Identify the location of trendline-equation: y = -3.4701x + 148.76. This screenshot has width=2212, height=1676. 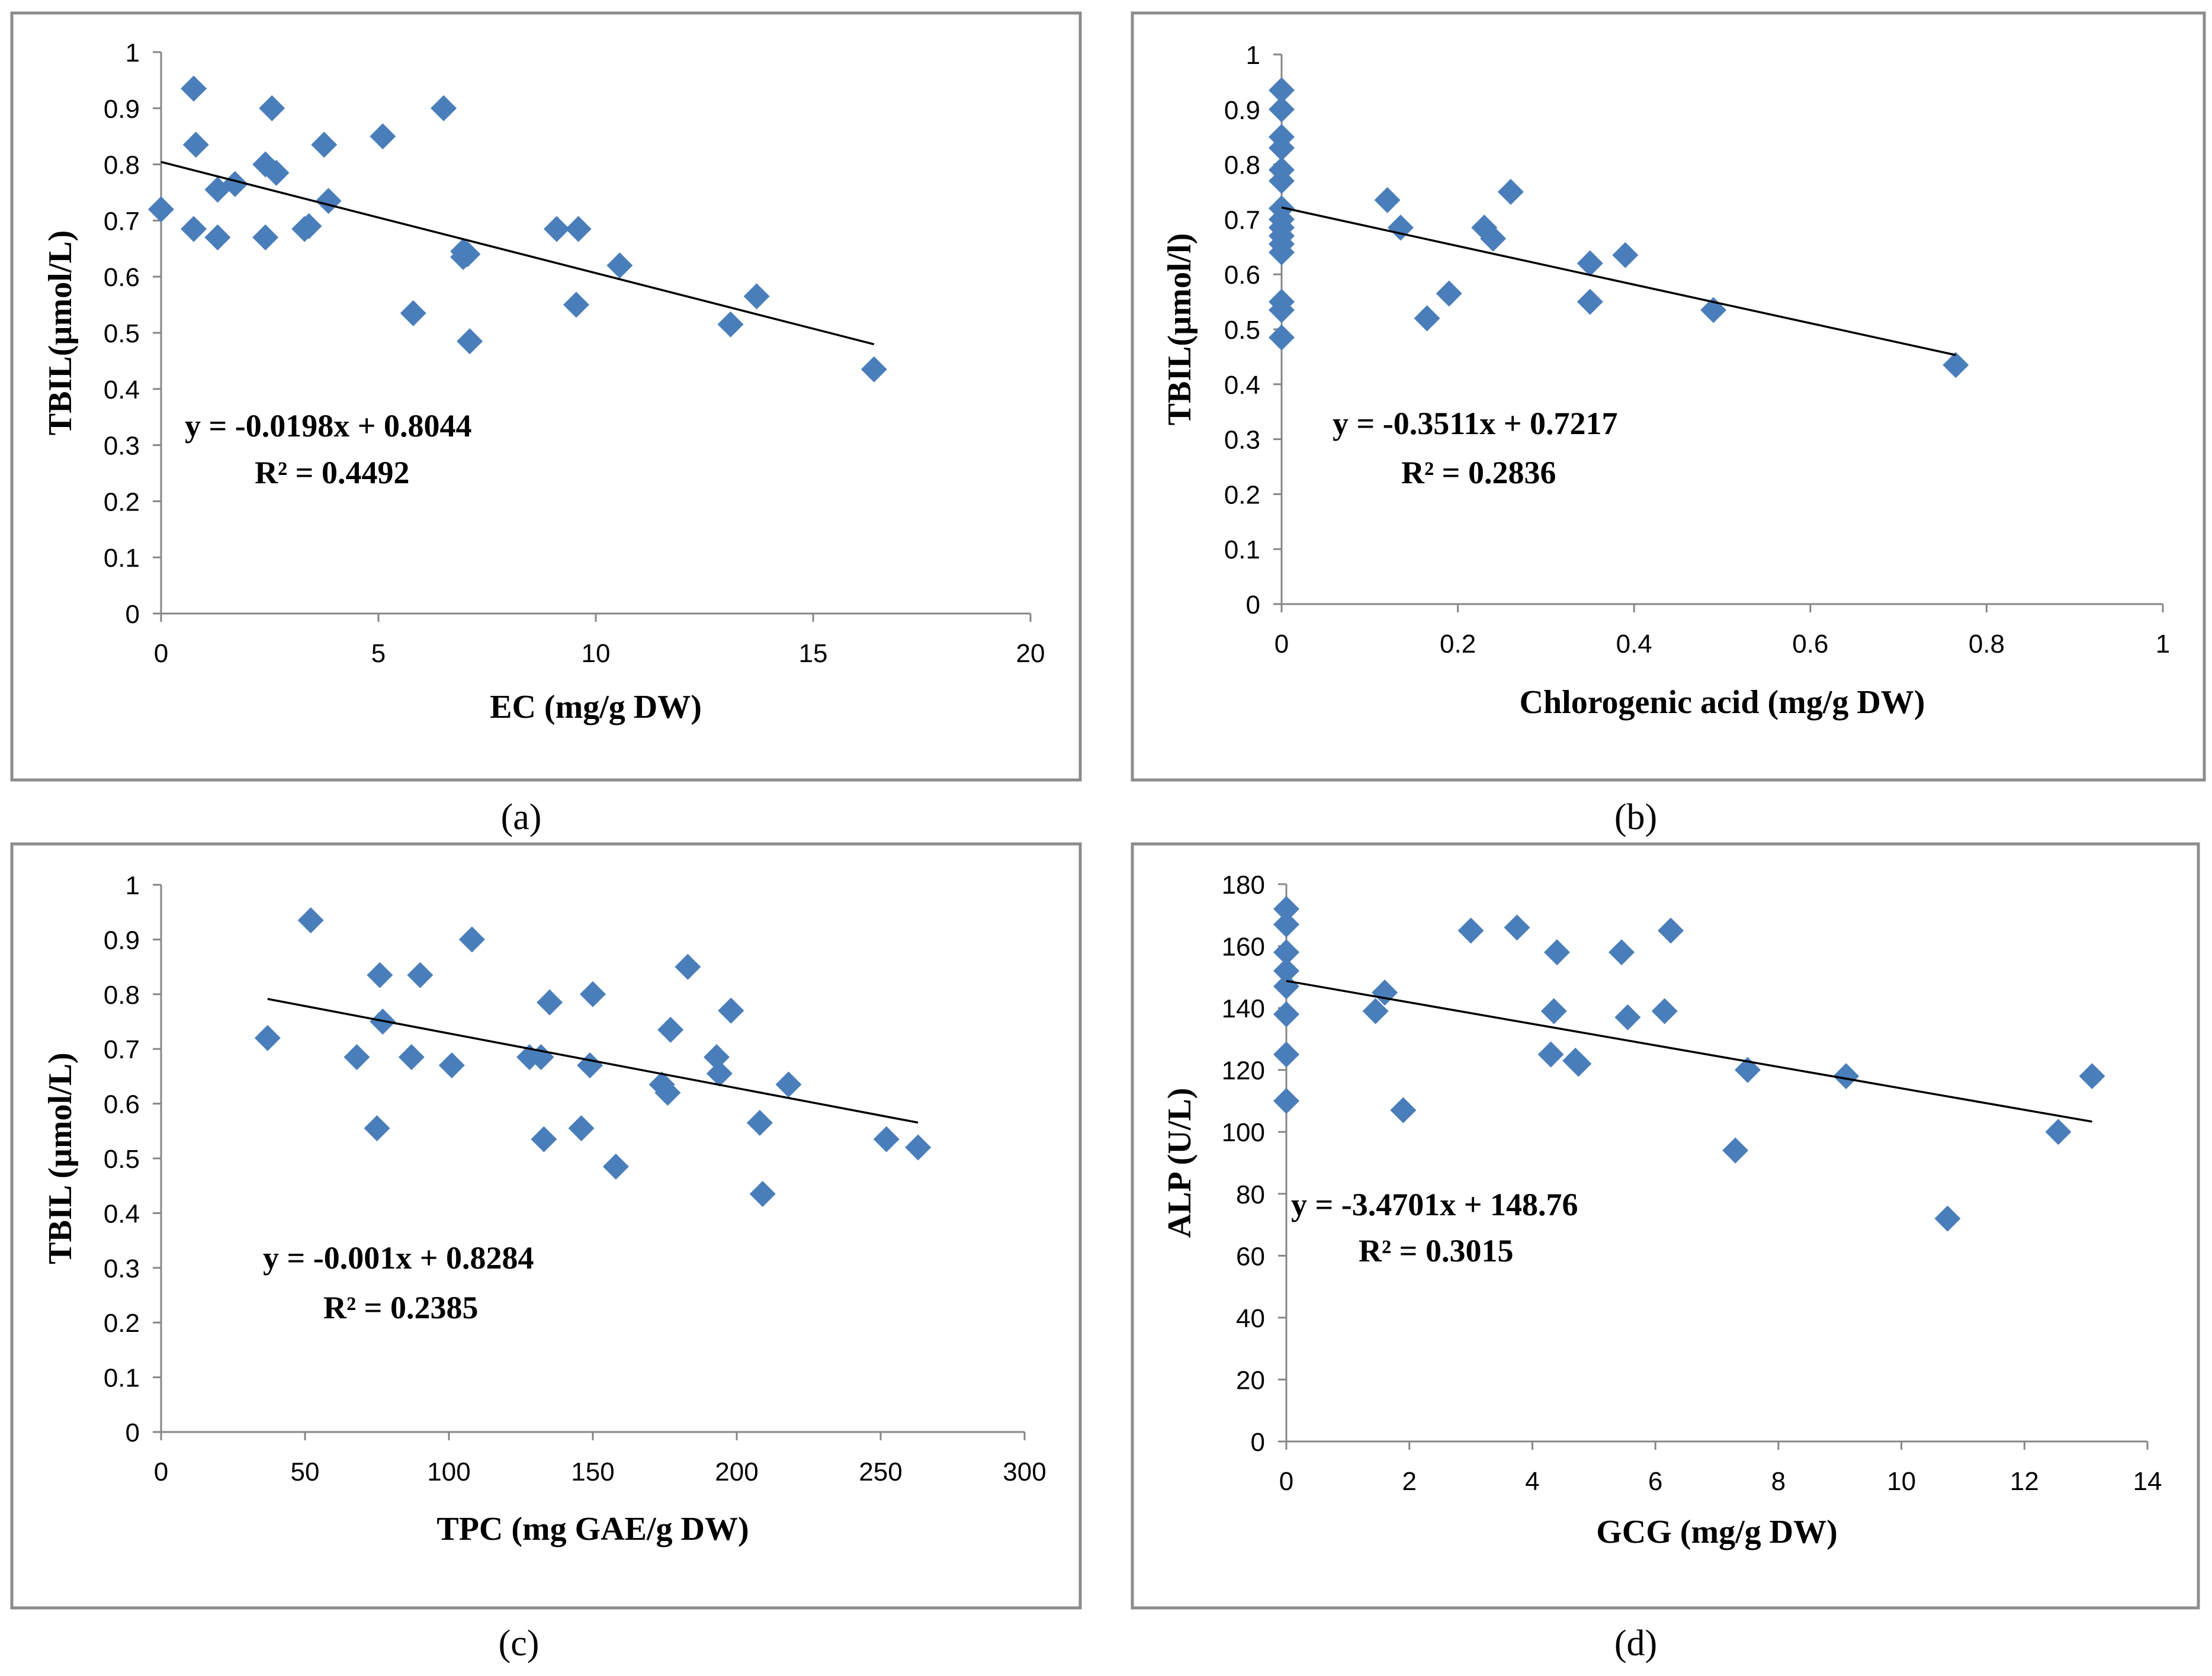
(1434, 1204).